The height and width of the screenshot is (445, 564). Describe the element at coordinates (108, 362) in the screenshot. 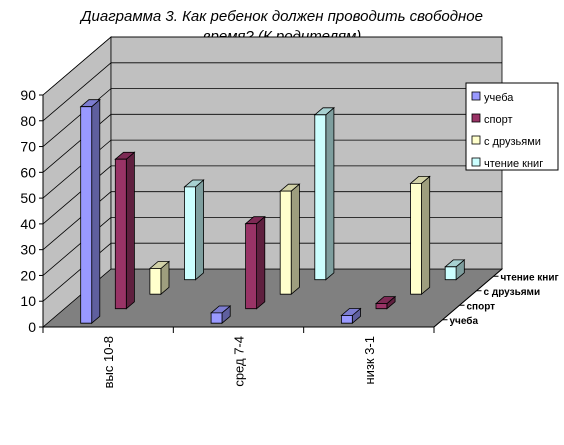

I see `x-category-label: выс 10-8` at that location.